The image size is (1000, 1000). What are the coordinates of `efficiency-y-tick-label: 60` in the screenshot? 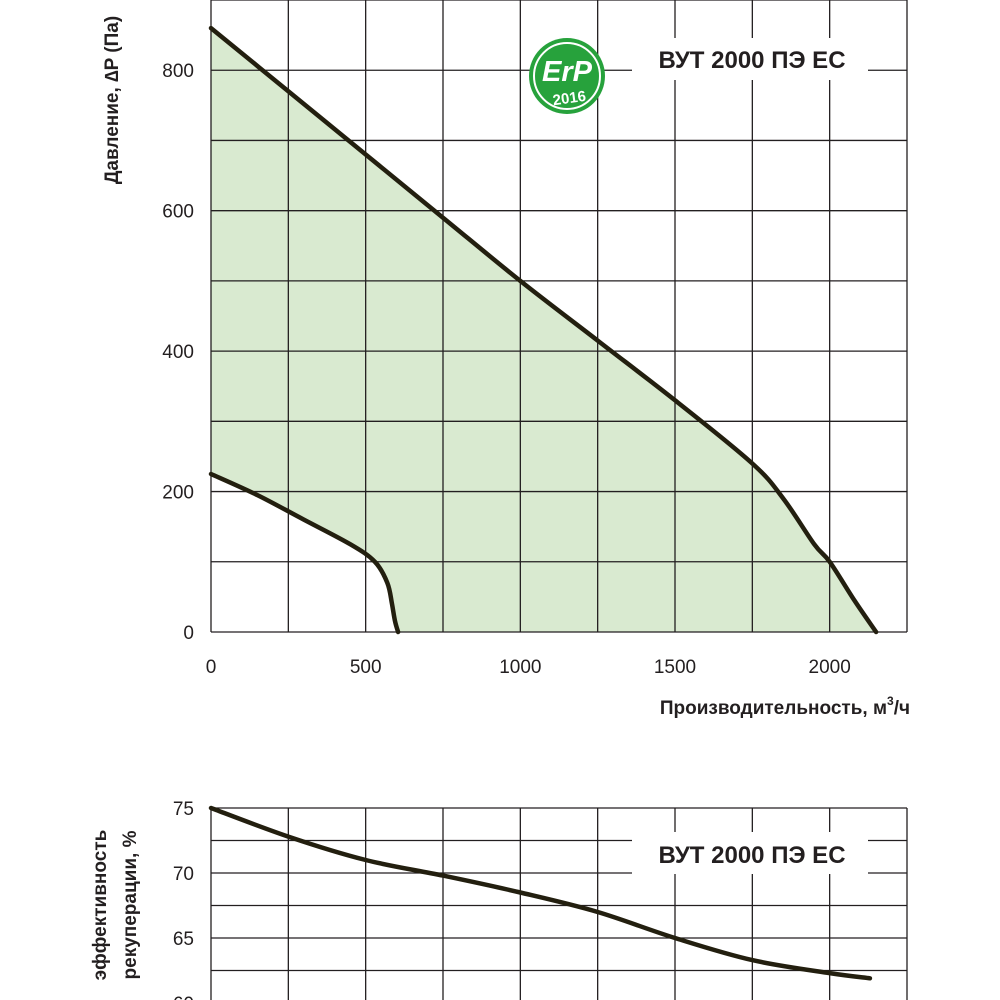 It's located at (183, 997).